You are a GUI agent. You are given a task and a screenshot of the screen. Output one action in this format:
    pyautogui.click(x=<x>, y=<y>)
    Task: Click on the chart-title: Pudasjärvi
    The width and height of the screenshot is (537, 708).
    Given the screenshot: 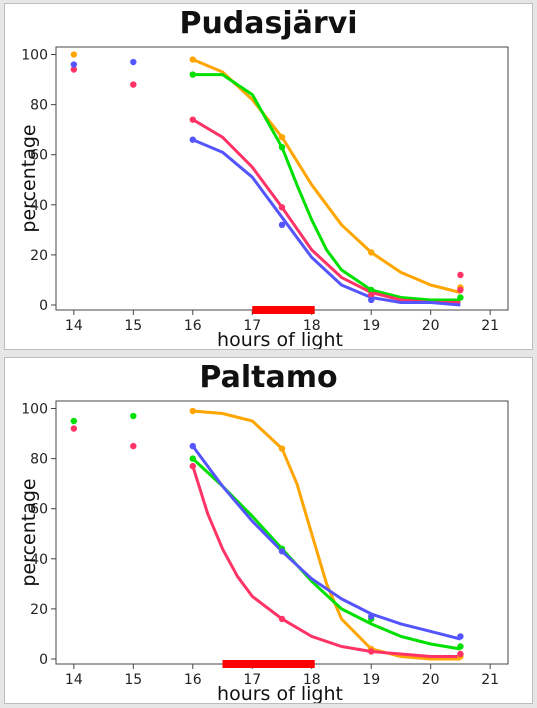 What is the action you would take?
    pyautogui.click(x=268, y=23)
    